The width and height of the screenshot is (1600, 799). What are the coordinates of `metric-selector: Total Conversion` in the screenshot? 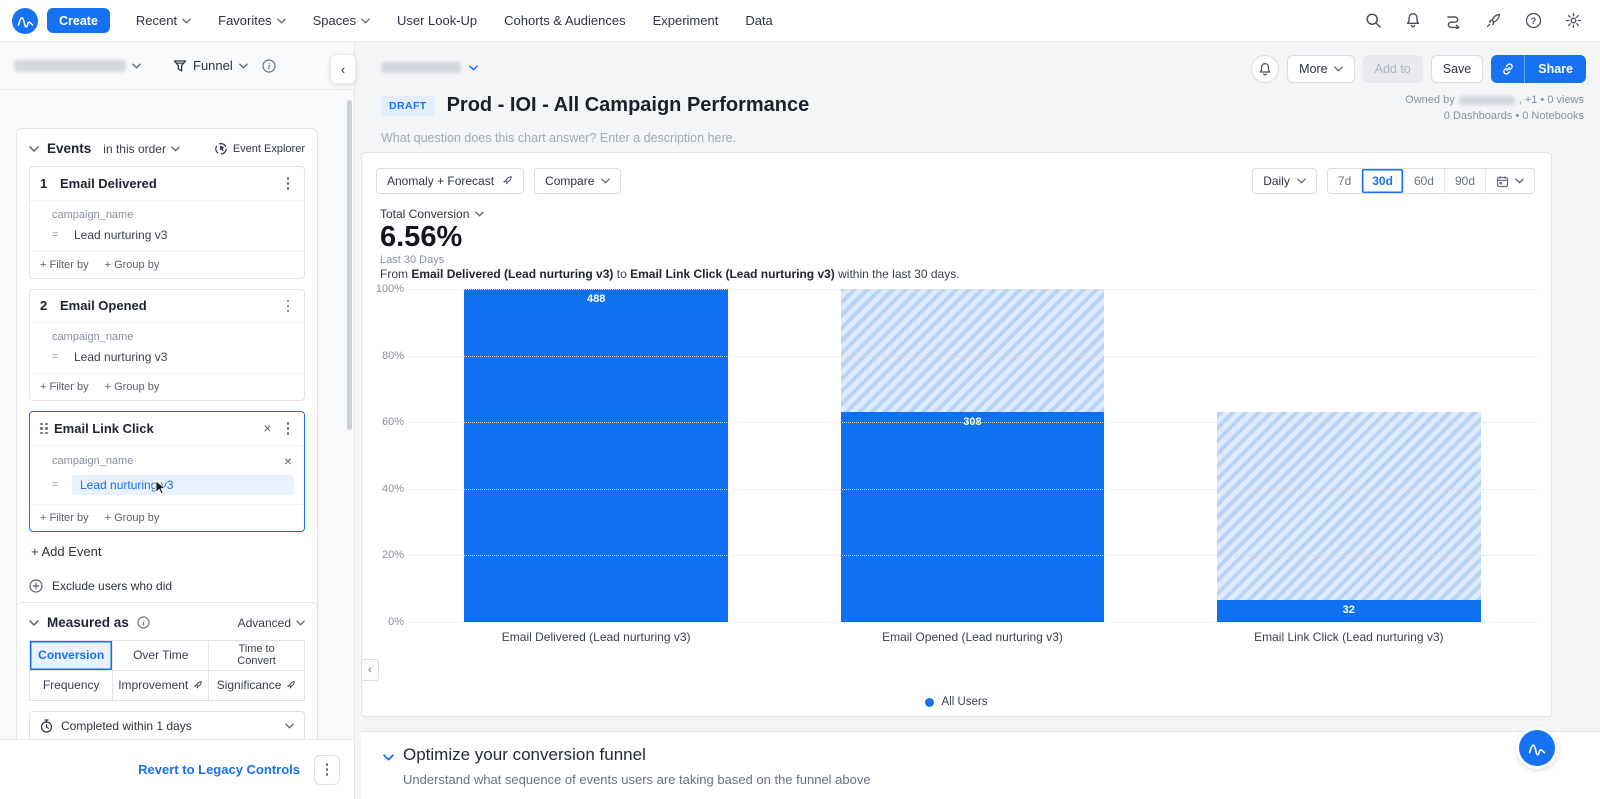 It's located at (432, 214).